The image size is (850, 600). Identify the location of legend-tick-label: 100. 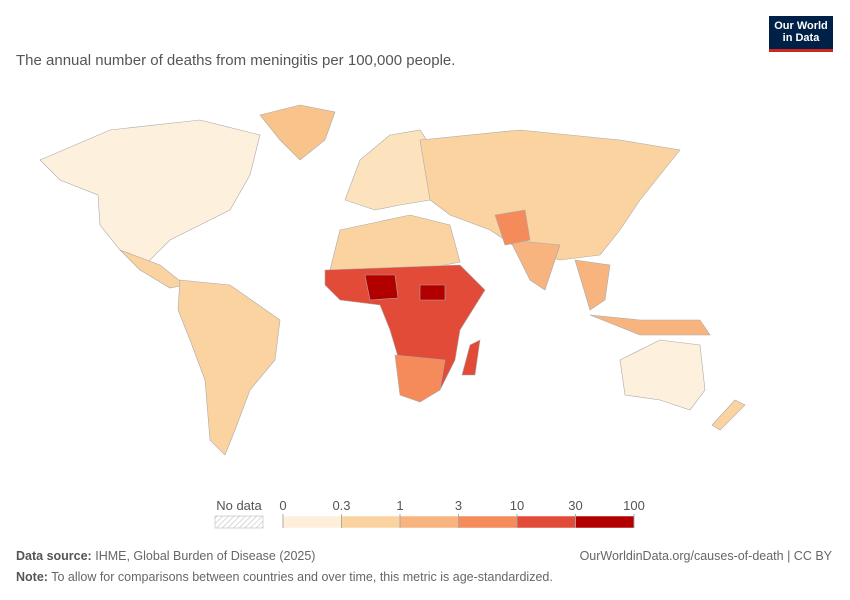
(634, 505).